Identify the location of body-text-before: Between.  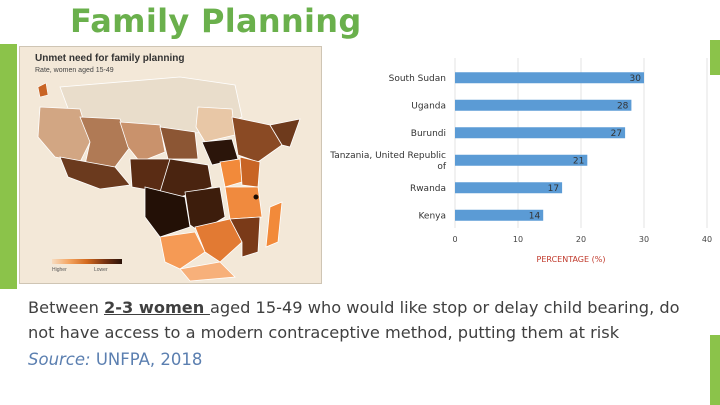
(66, 307).